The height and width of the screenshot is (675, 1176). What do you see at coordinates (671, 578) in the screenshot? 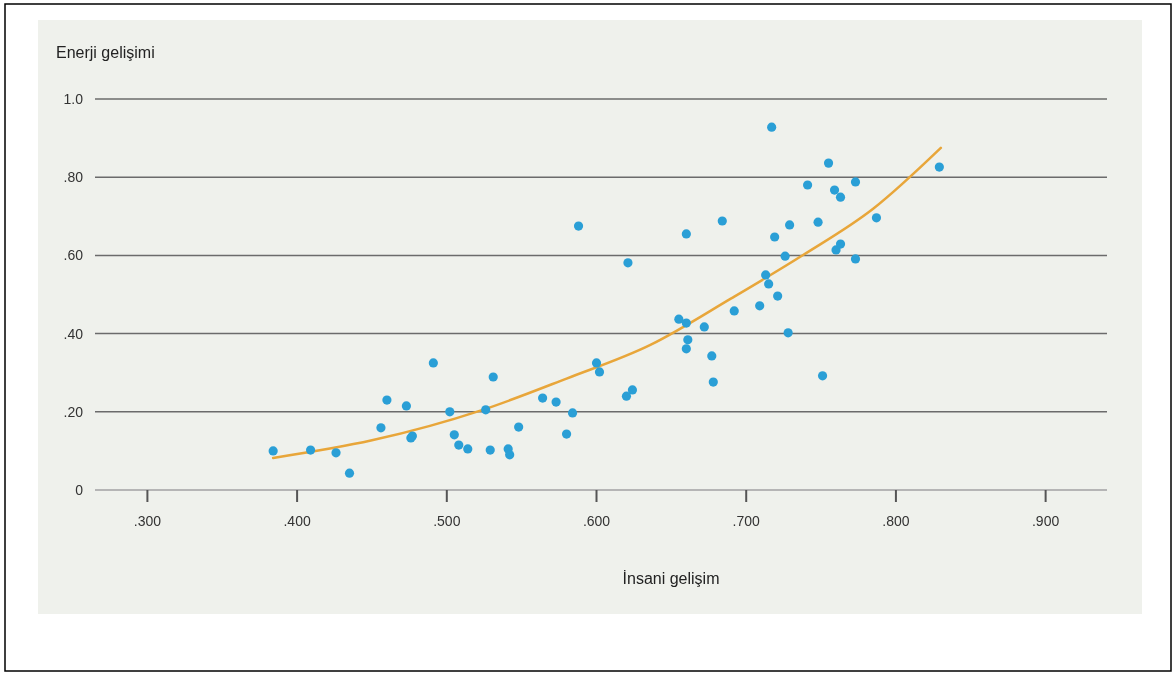
I see `x-axis-title: İnsani gelişim` at bounding box center [671, 578].